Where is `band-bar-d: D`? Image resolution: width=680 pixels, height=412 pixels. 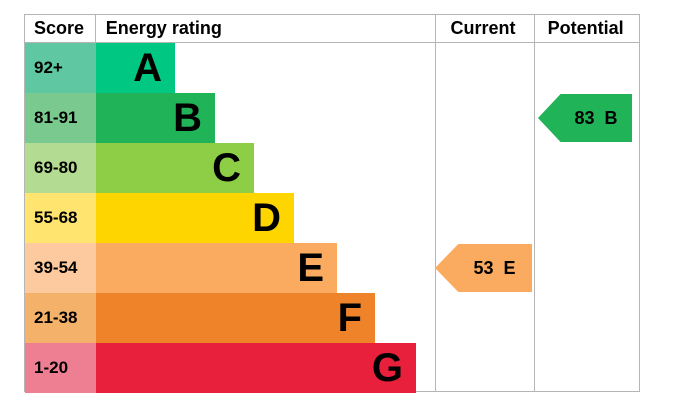
band-bar-d: D is located at coordinates (195, 218).